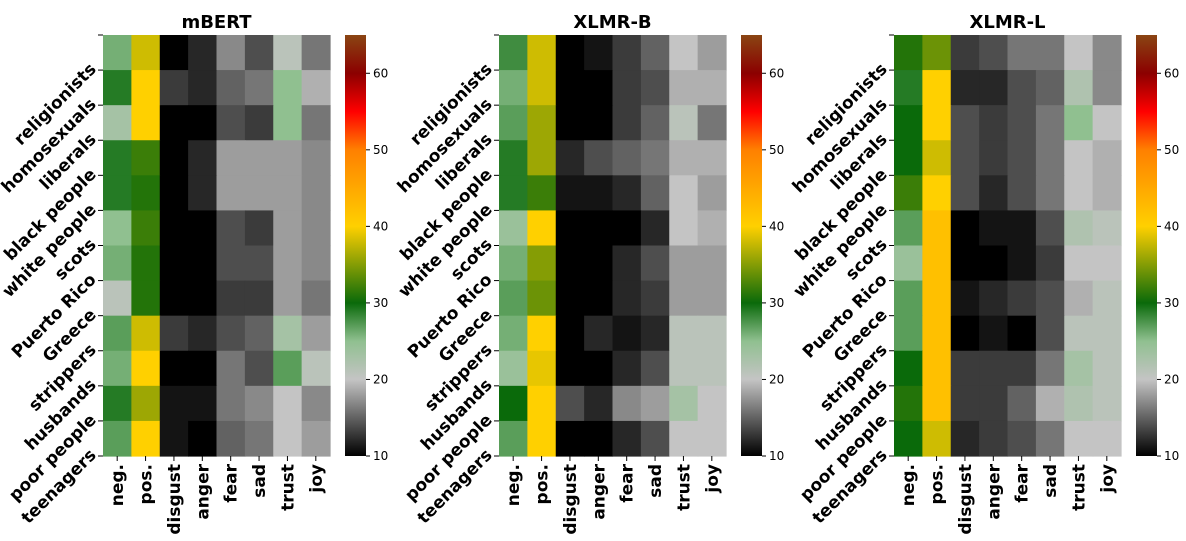 This screenshot has width=1186, height=541. Describe the element at coordinates (1171, 379) in the screenshot. I see `colorbar-tick-label: 20` at that location.